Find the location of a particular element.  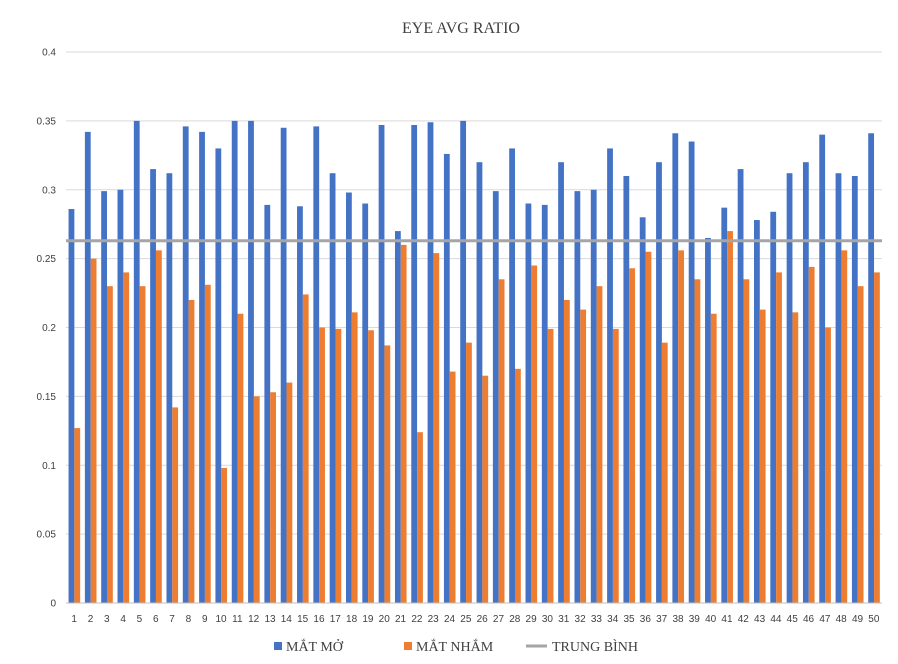

legend-item-average: TRUNG BÌNH is located at coordinates (582, 646).